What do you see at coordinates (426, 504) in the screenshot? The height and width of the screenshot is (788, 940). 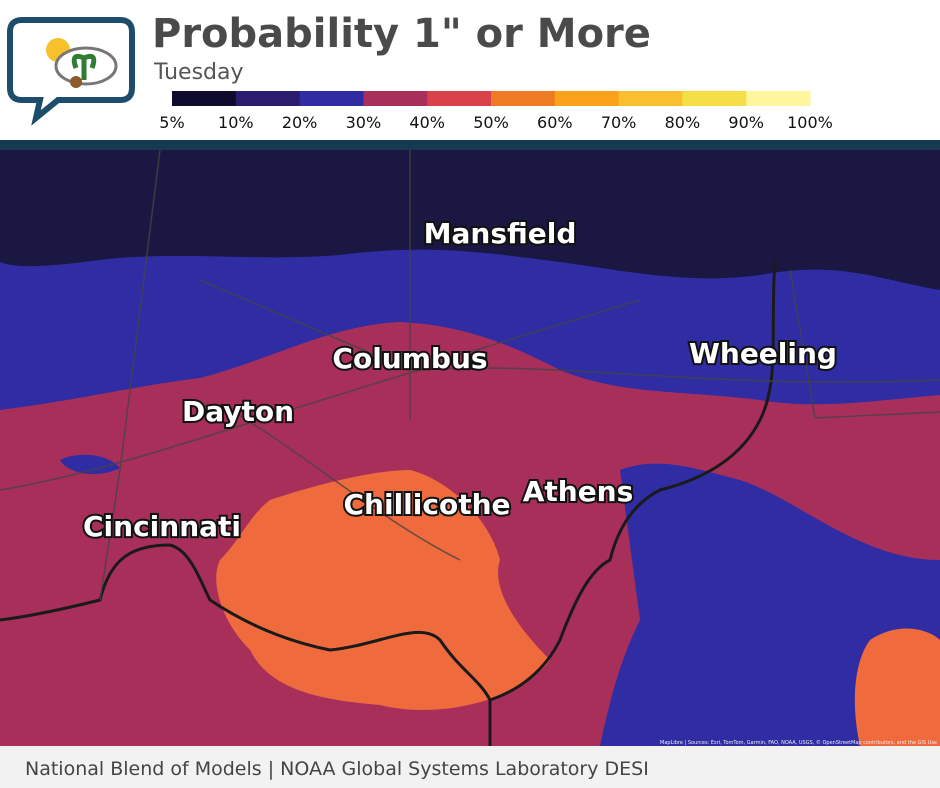 I see `city-label: Chillicothe` at bounding box center [426, 504].